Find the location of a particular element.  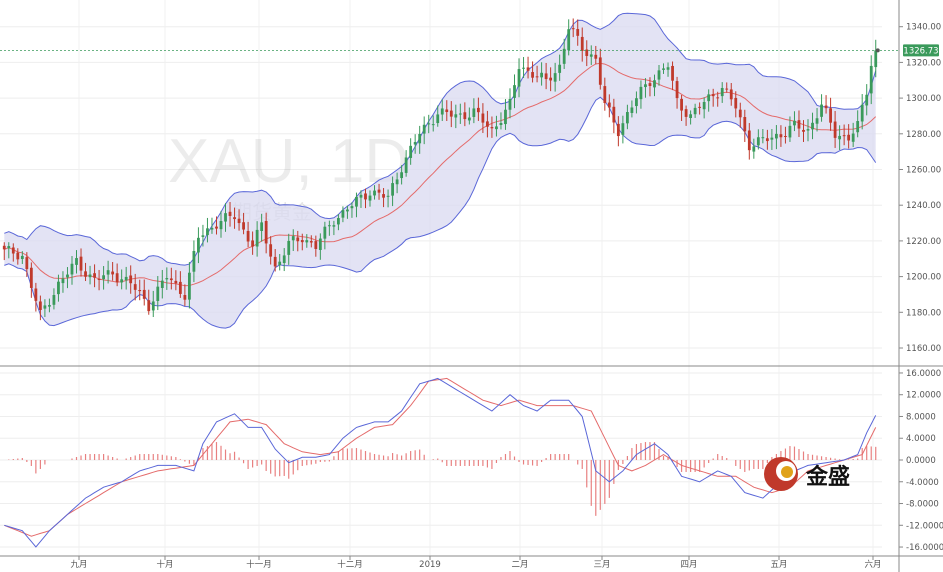

month-tick-label: 四月 is located at coordinates (688, 565).